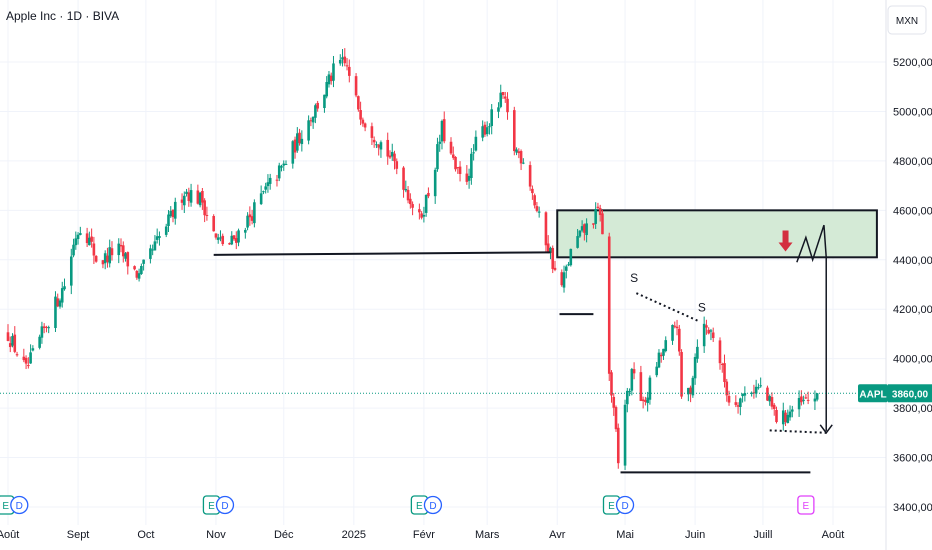 The height and width of the screenshot is (550, 932). Describe the element at coordinates (912, 310) in the screenshot. I see `y-tick-label: 4200,00` at that location.